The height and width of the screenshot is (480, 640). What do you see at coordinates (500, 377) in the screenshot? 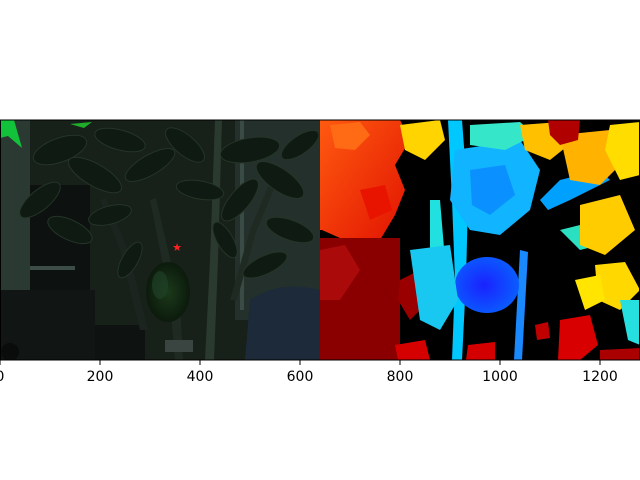
I see `x-tick-label: 1000` at bounding box center [500, 377].